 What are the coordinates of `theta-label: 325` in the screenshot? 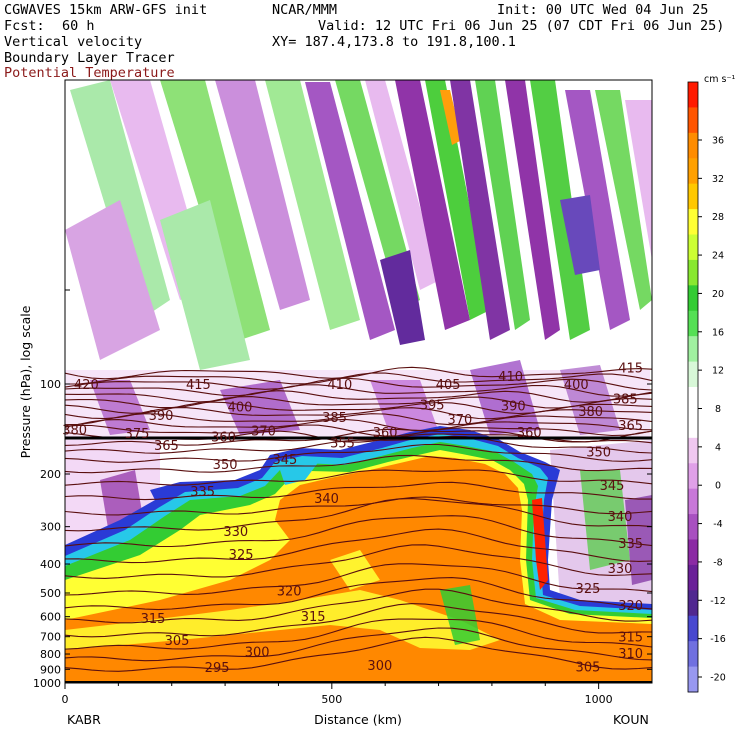 It's located at (241, 555).